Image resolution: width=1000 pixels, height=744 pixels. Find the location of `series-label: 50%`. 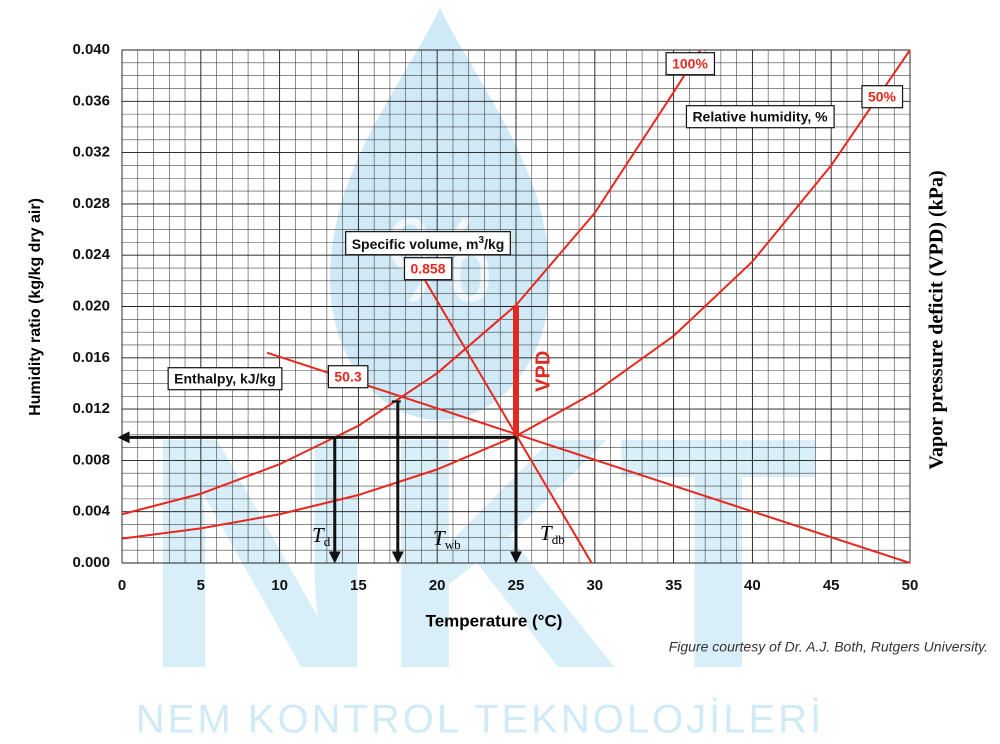

series-label: 50% is located at coordinates (882, 97).